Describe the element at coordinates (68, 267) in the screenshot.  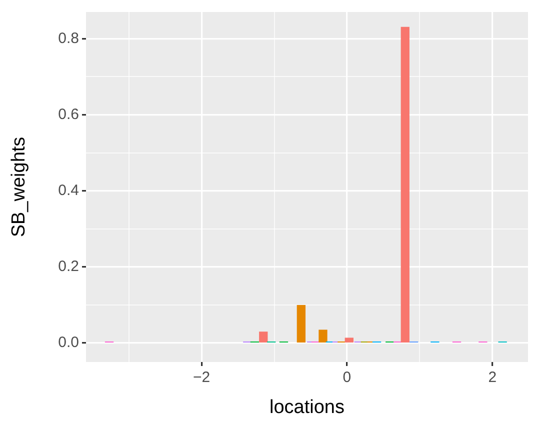
I see `y-tick-label: 0.2` at that location.